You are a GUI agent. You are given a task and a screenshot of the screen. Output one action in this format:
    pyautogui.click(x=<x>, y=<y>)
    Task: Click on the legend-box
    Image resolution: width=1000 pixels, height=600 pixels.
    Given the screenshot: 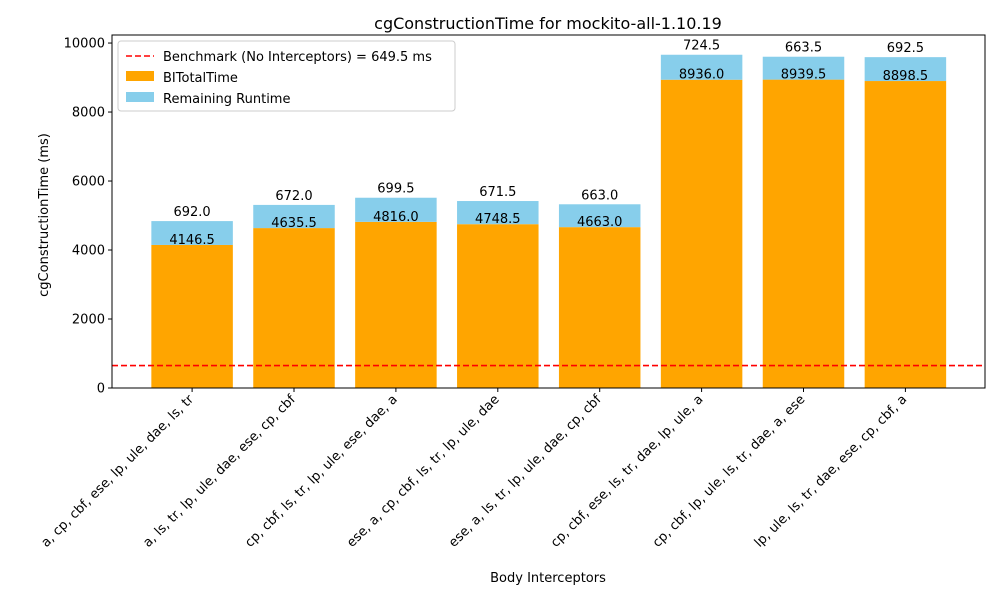 What is the action you would take?
    pyautogui.click(x=286, y=76)
    